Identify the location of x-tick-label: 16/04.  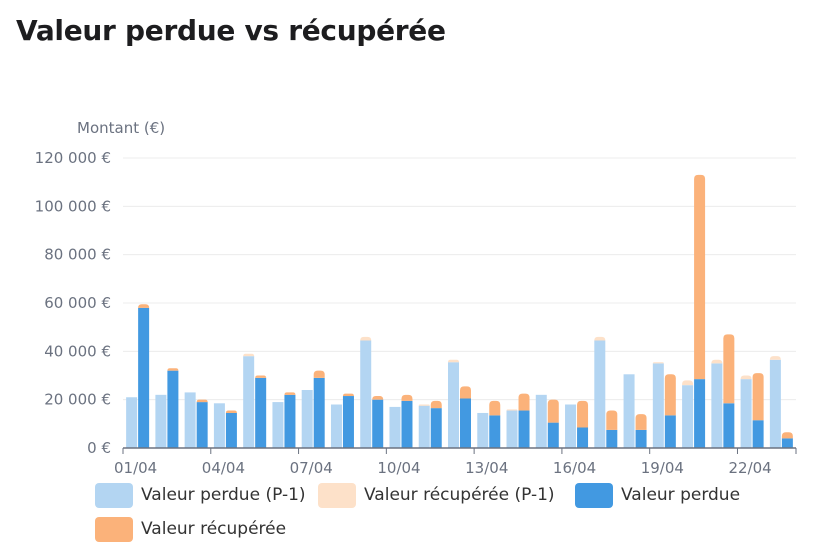
(574, 468).